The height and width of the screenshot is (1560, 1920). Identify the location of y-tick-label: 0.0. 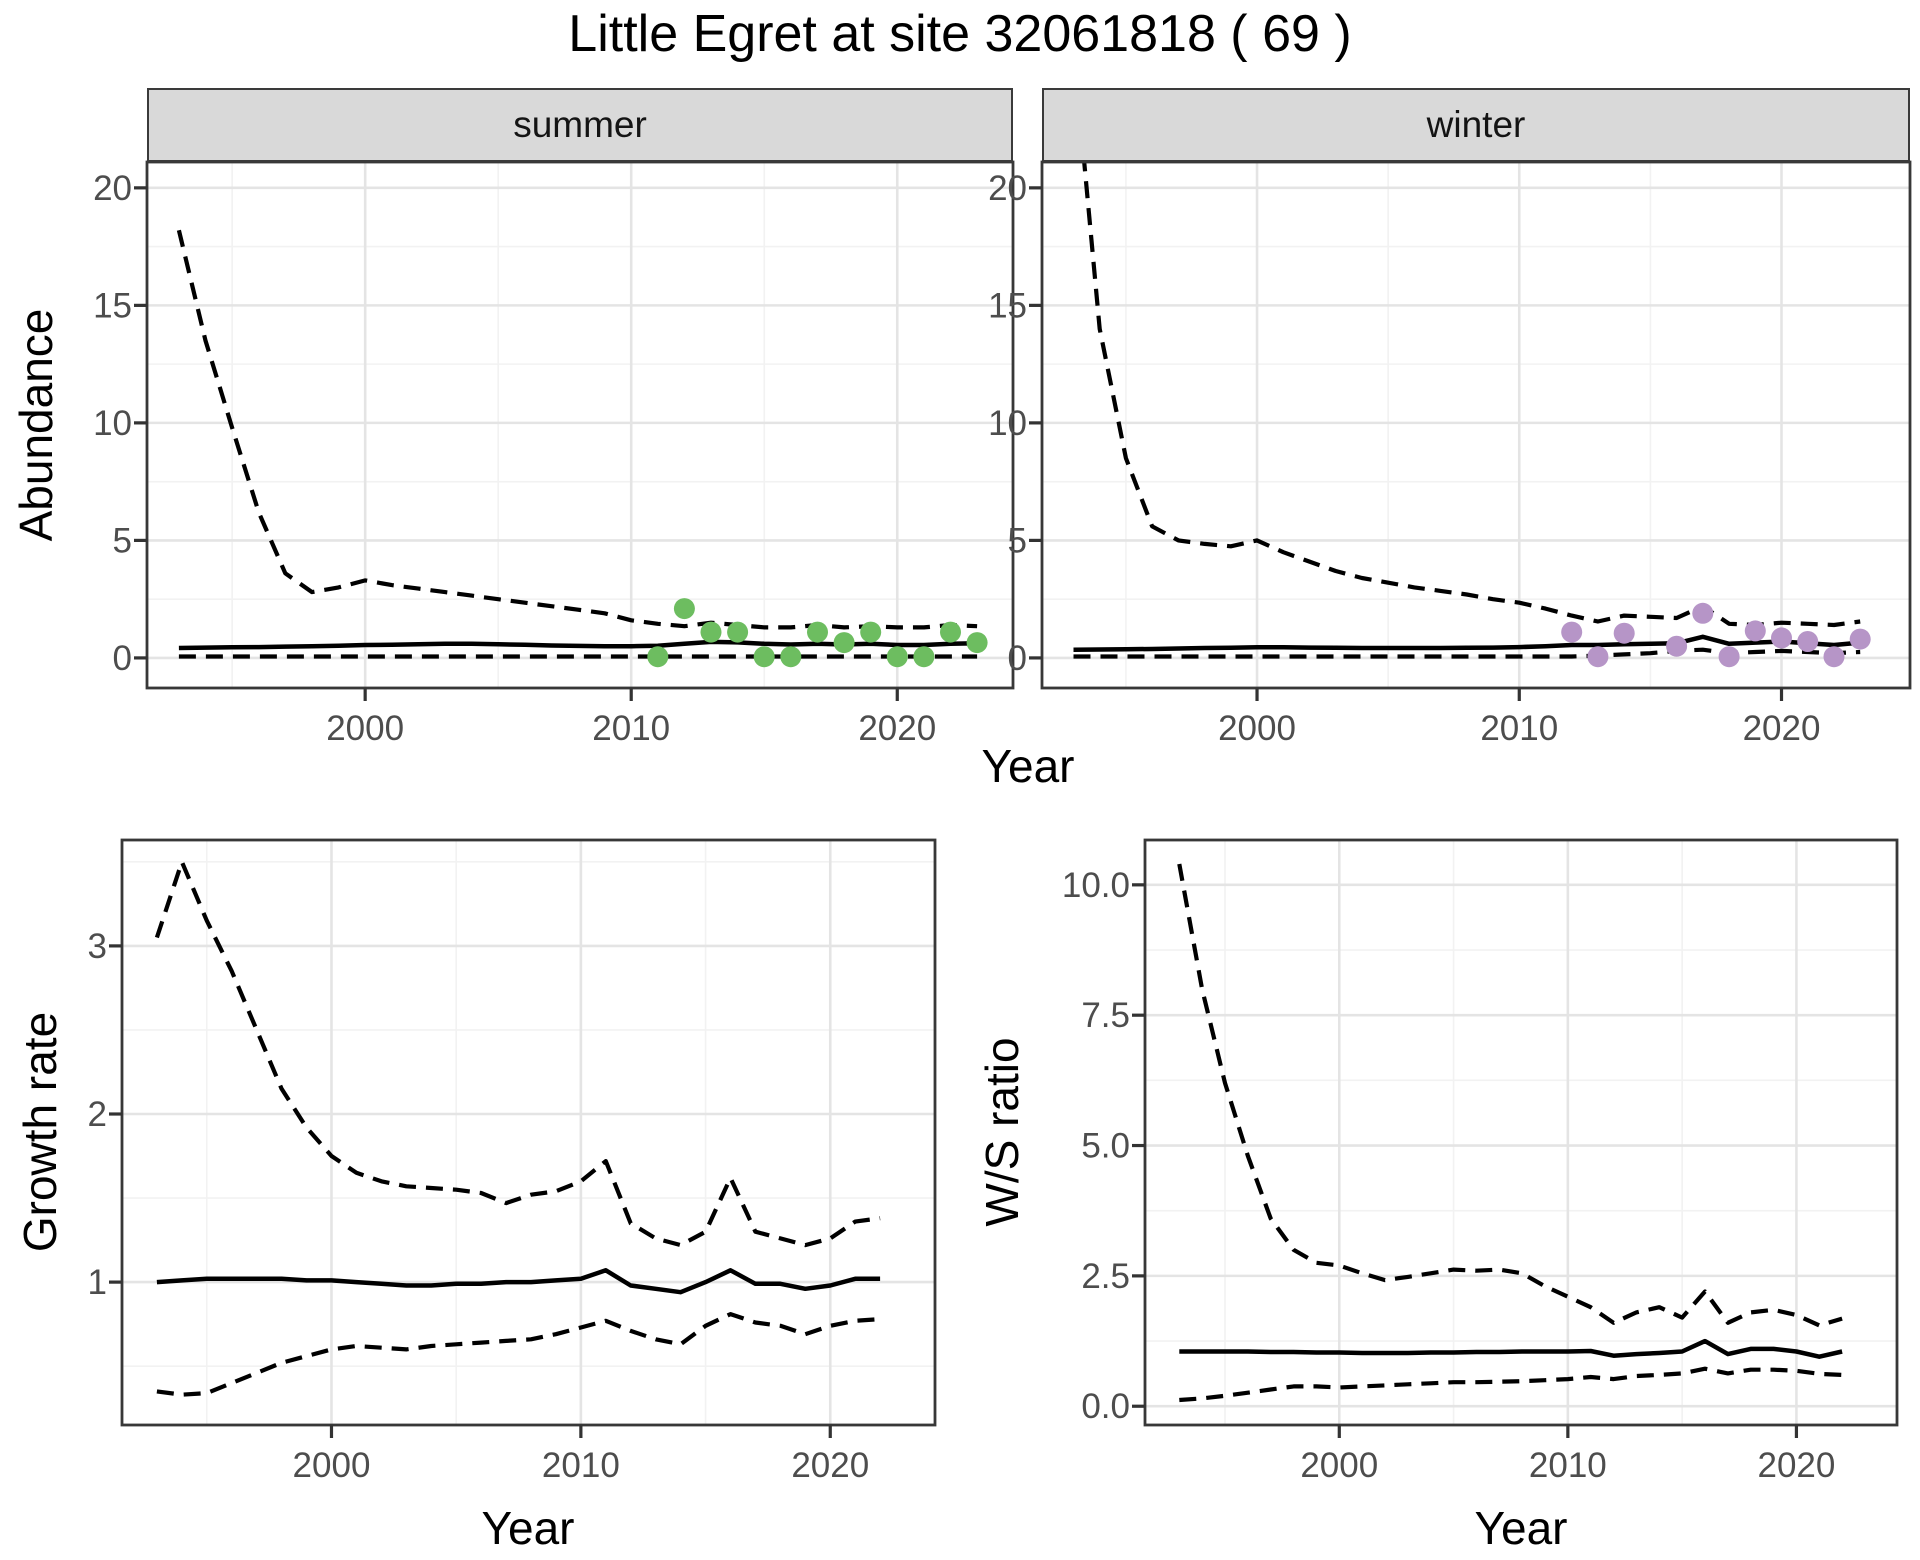
(1105, 1406).